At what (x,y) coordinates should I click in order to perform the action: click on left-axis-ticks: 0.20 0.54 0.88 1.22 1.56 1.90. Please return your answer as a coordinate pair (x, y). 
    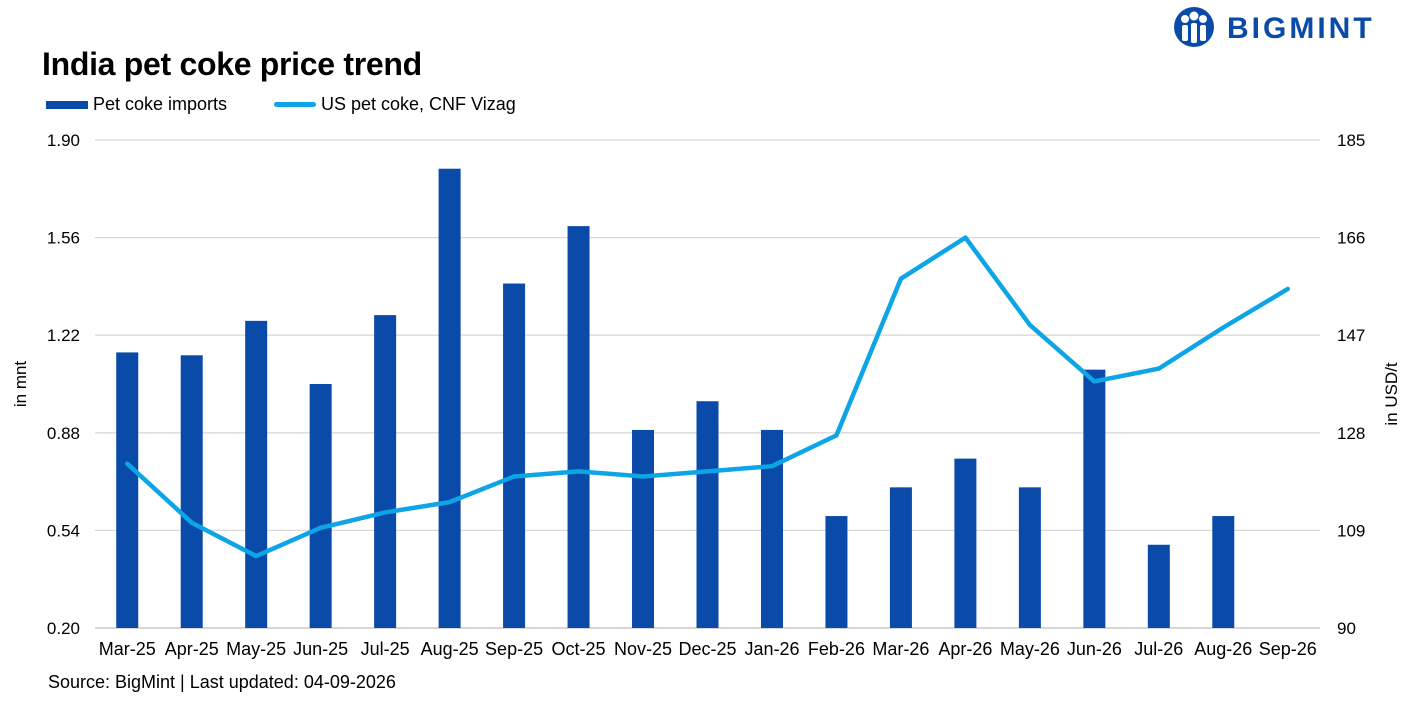
    Looking at the image, I should click on (63, 384).